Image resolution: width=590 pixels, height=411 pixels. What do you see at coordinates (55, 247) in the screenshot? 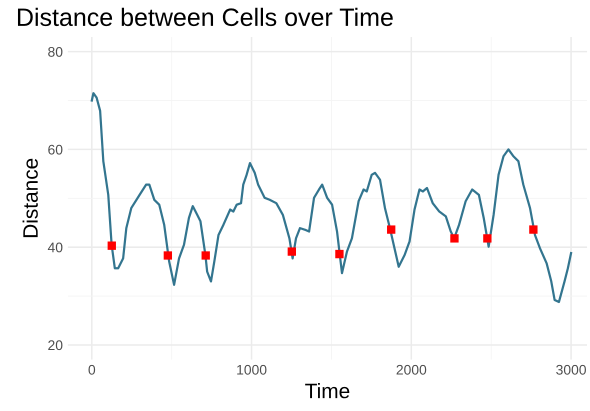
I see `y-tick-label: 40` at bounding box center [55, 247].